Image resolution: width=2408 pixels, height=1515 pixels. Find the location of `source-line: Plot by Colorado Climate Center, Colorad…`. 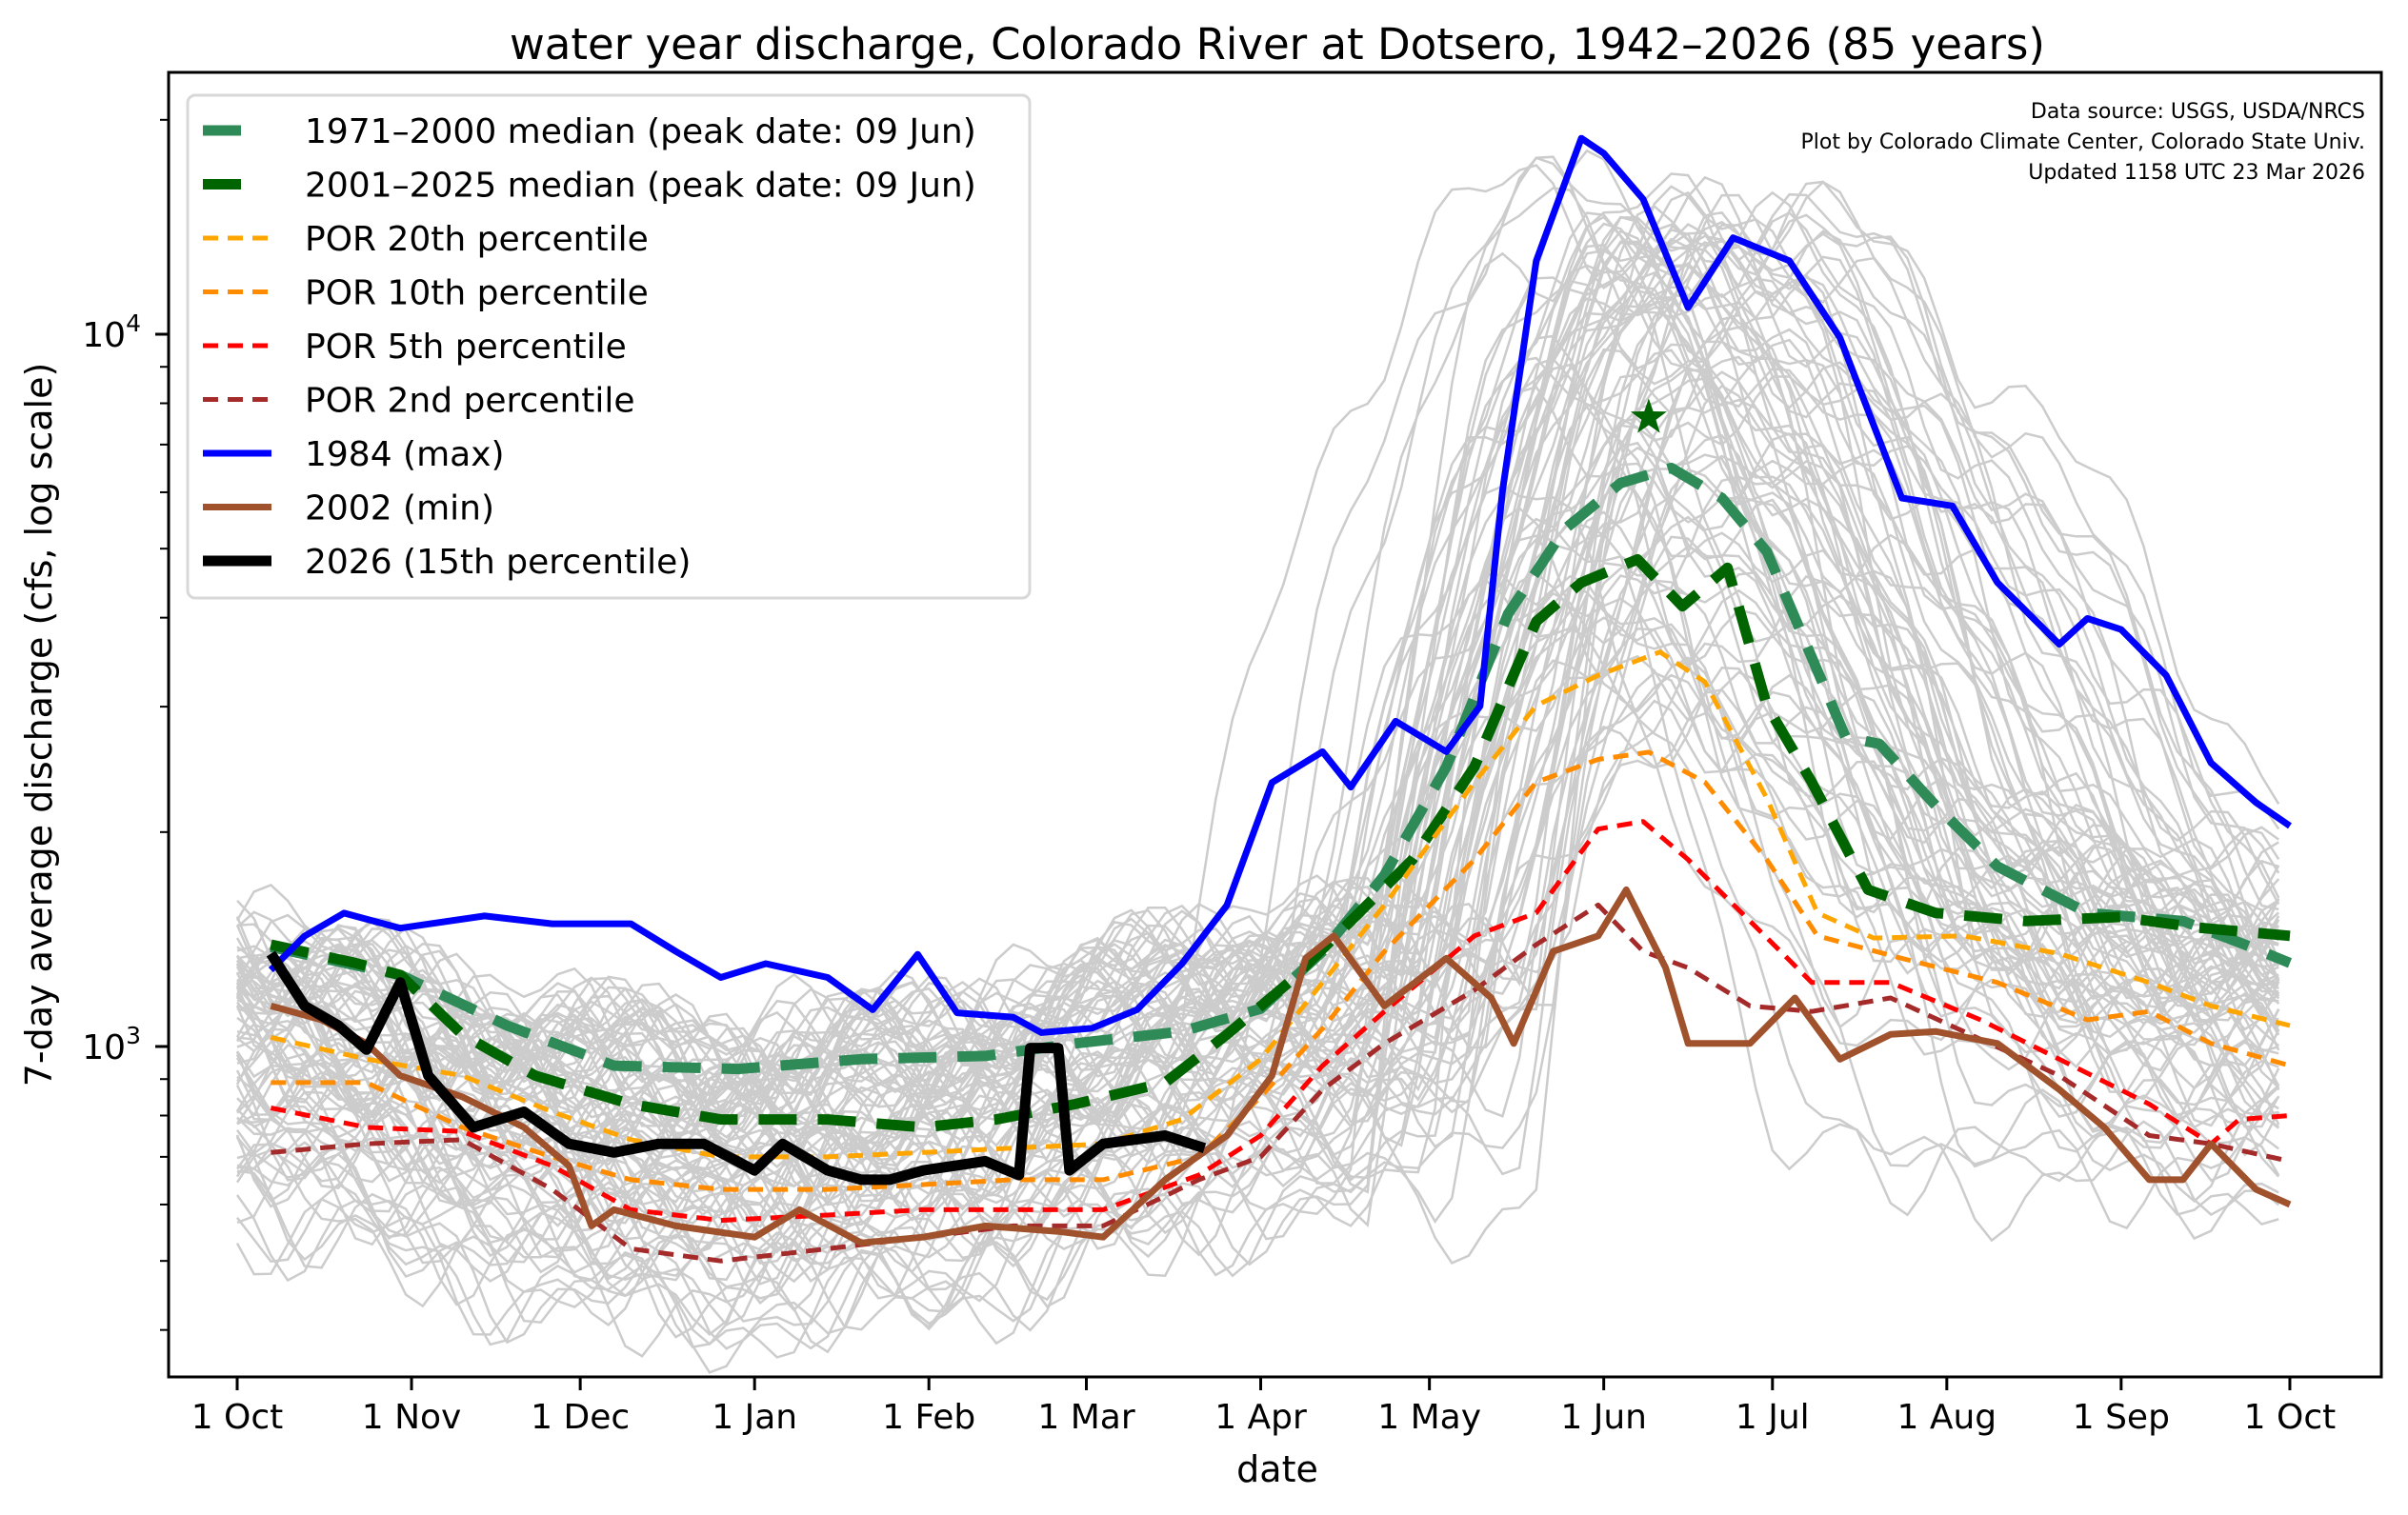

source-line: Plot by Colorado Climate Center, Colorad… is located at coordinates (2083, 142).